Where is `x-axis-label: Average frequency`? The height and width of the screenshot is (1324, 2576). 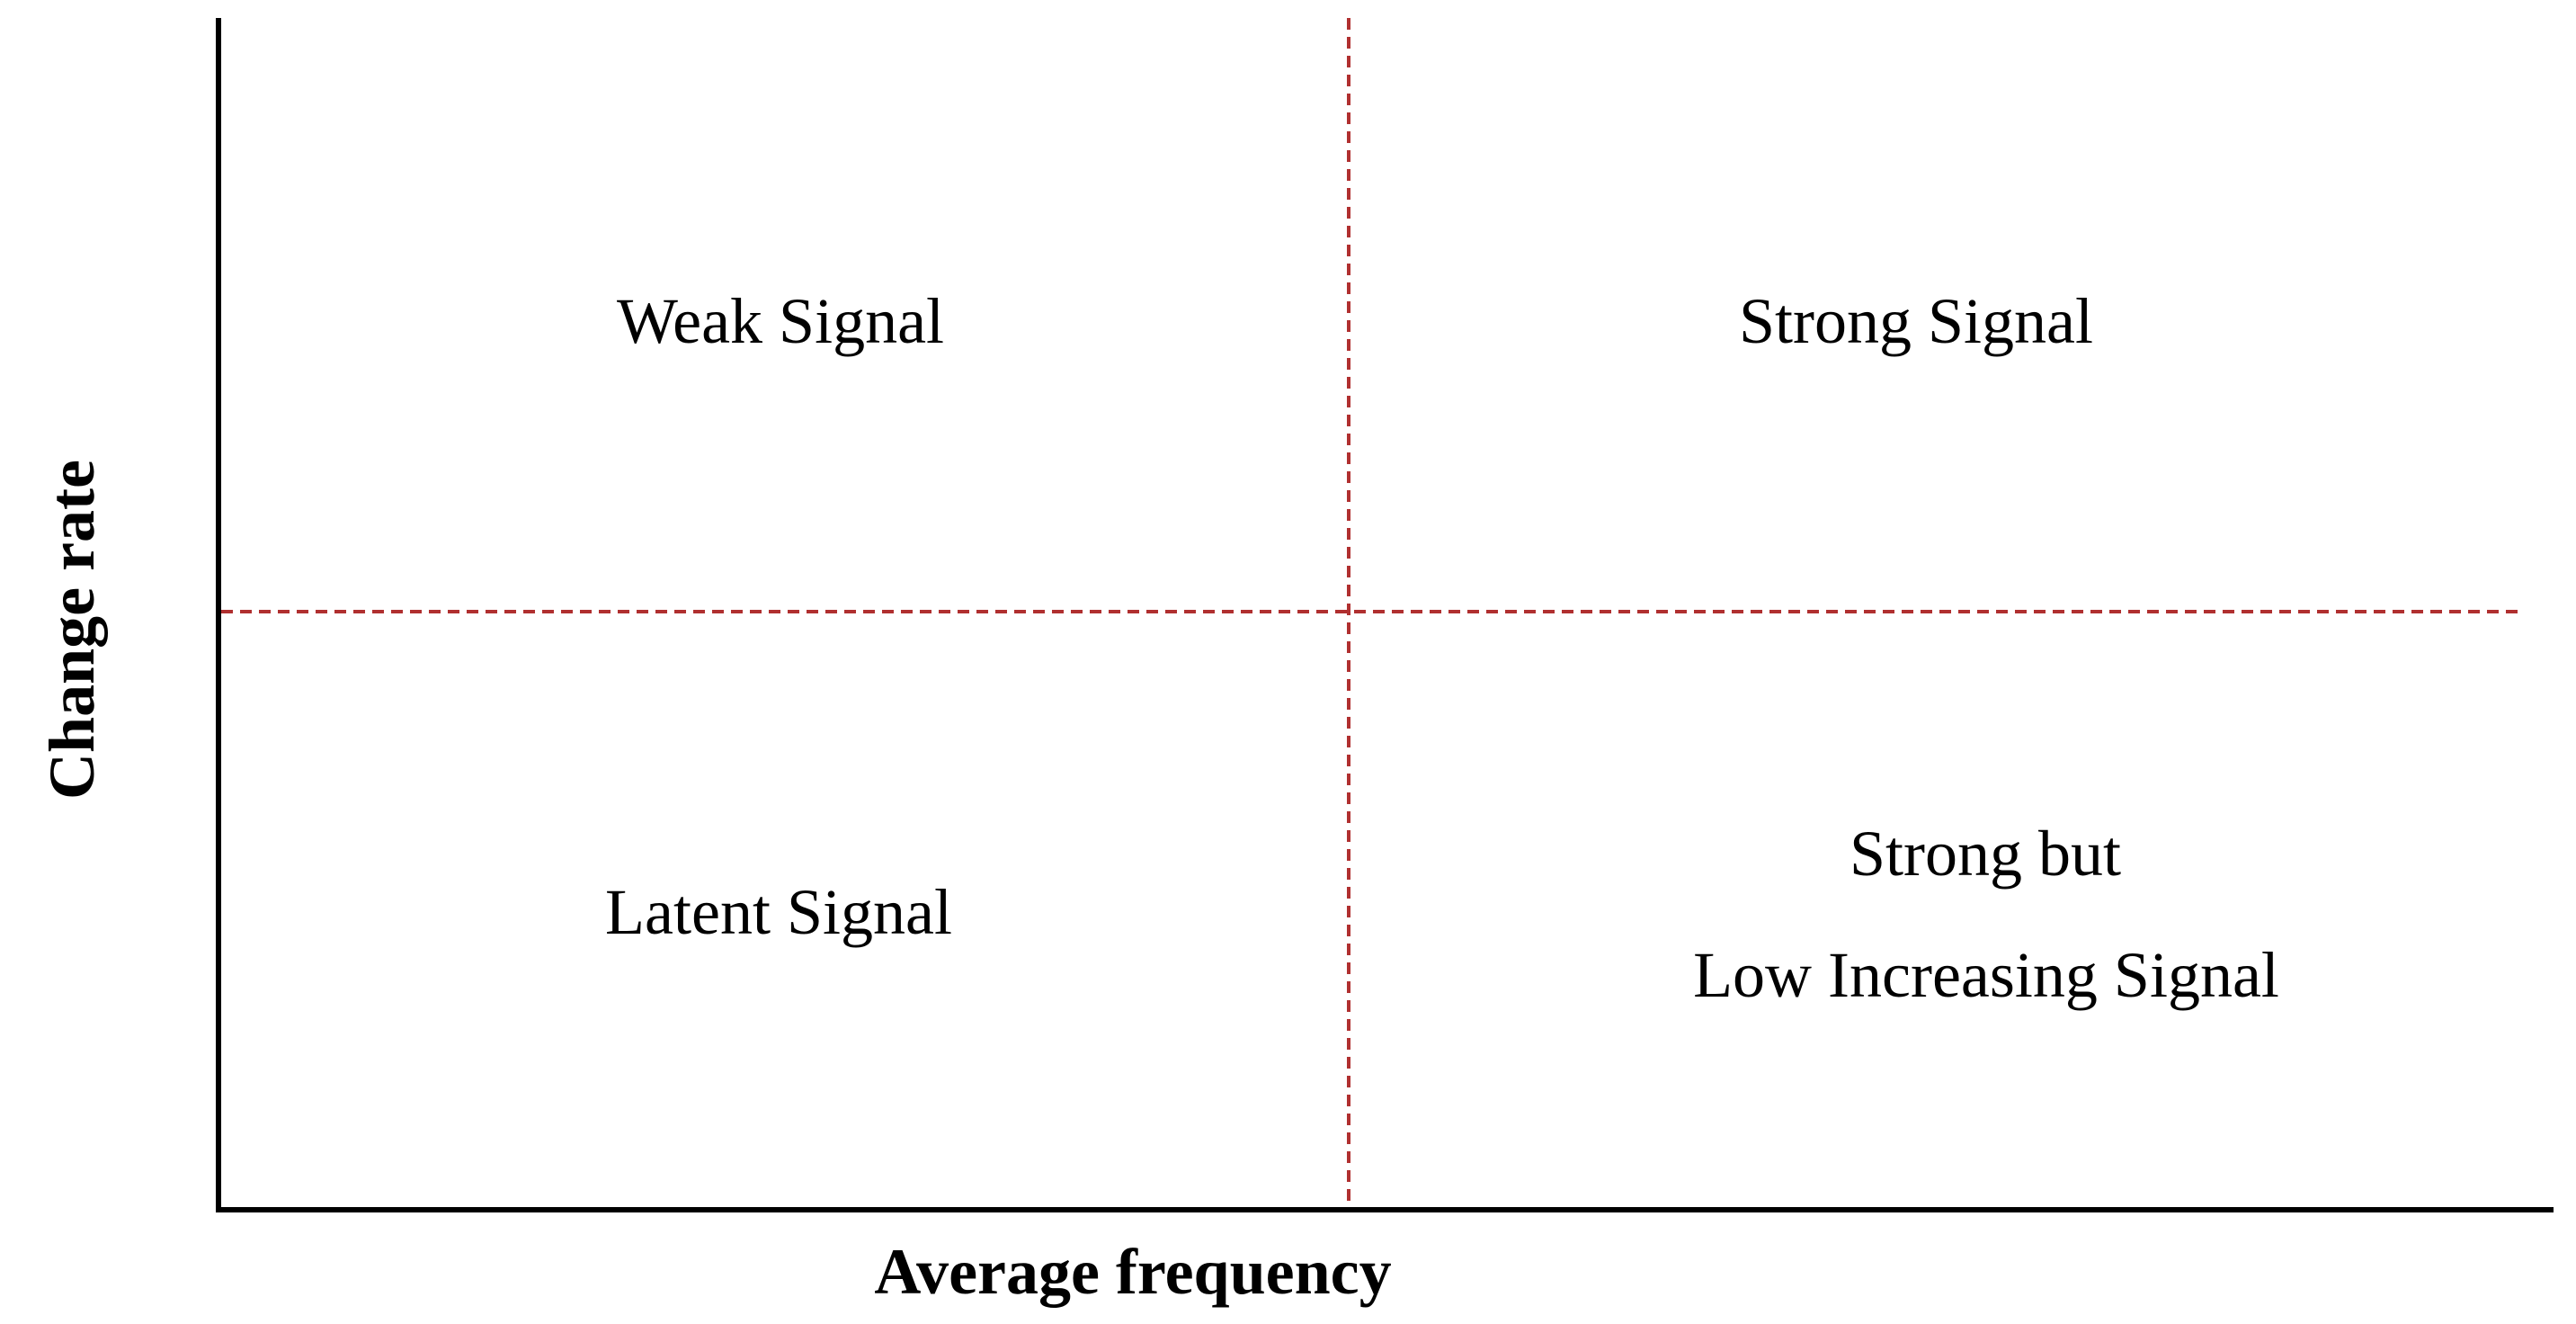
x-axis-label: Average frequency is located at coordinates (1133, 1272).